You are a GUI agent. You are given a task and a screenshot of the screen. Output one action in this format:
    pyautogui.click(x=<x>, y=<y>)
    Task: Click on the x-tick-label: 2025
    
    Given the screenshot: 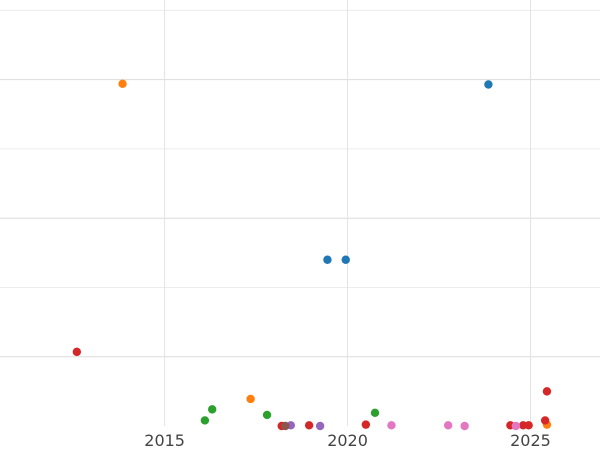 What is the action you would take?
    pyautogui.click(x=530, y=440)
    